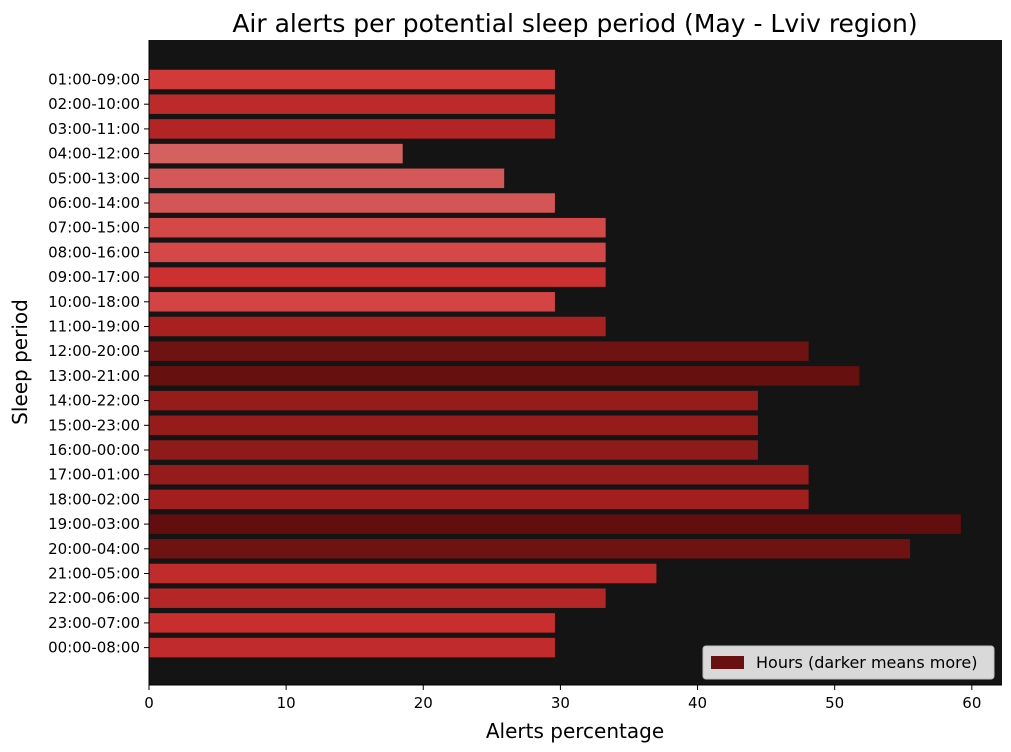  I want to click on y-tick-label: 09:00-17:00, so click(94, 277).